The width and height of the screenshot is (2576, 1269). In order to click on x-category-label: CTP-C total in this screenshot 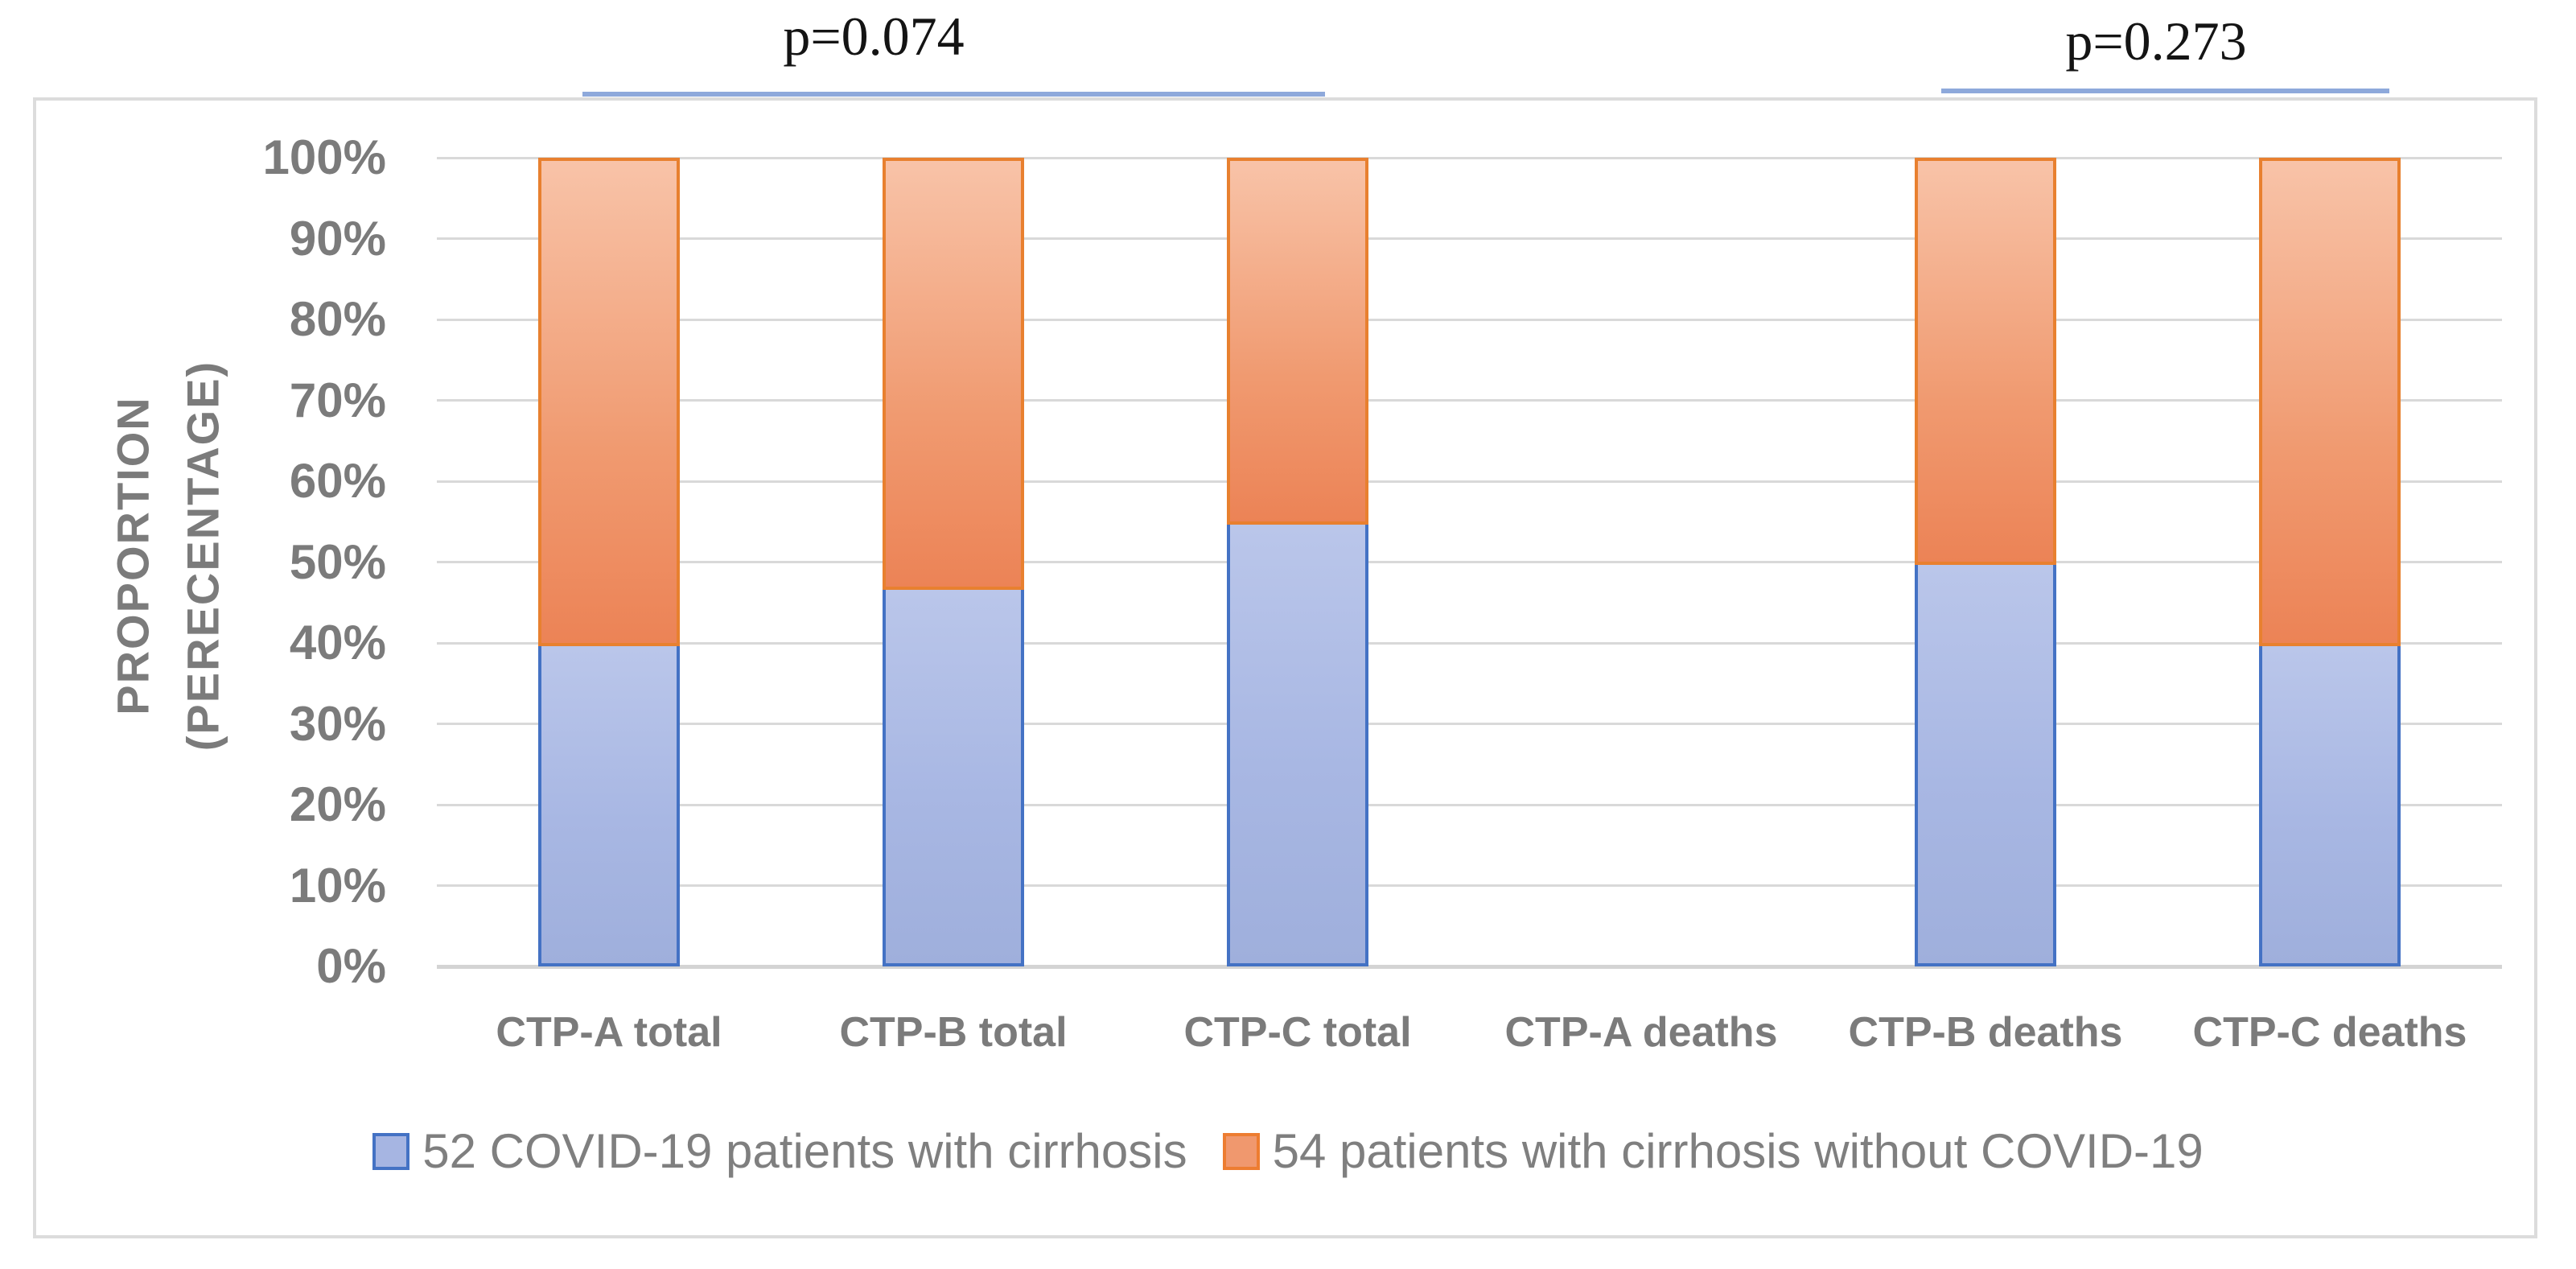, I will do `click(1297, 1032)`.